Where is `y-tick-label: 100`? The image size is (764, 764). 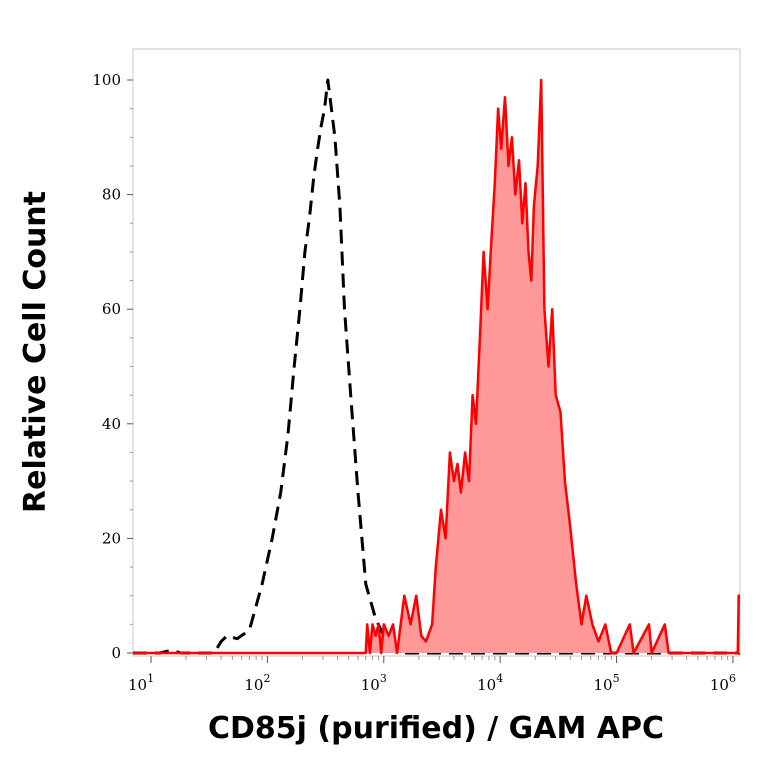
y-tick-label: 100 is located at coordinates (106, 80).